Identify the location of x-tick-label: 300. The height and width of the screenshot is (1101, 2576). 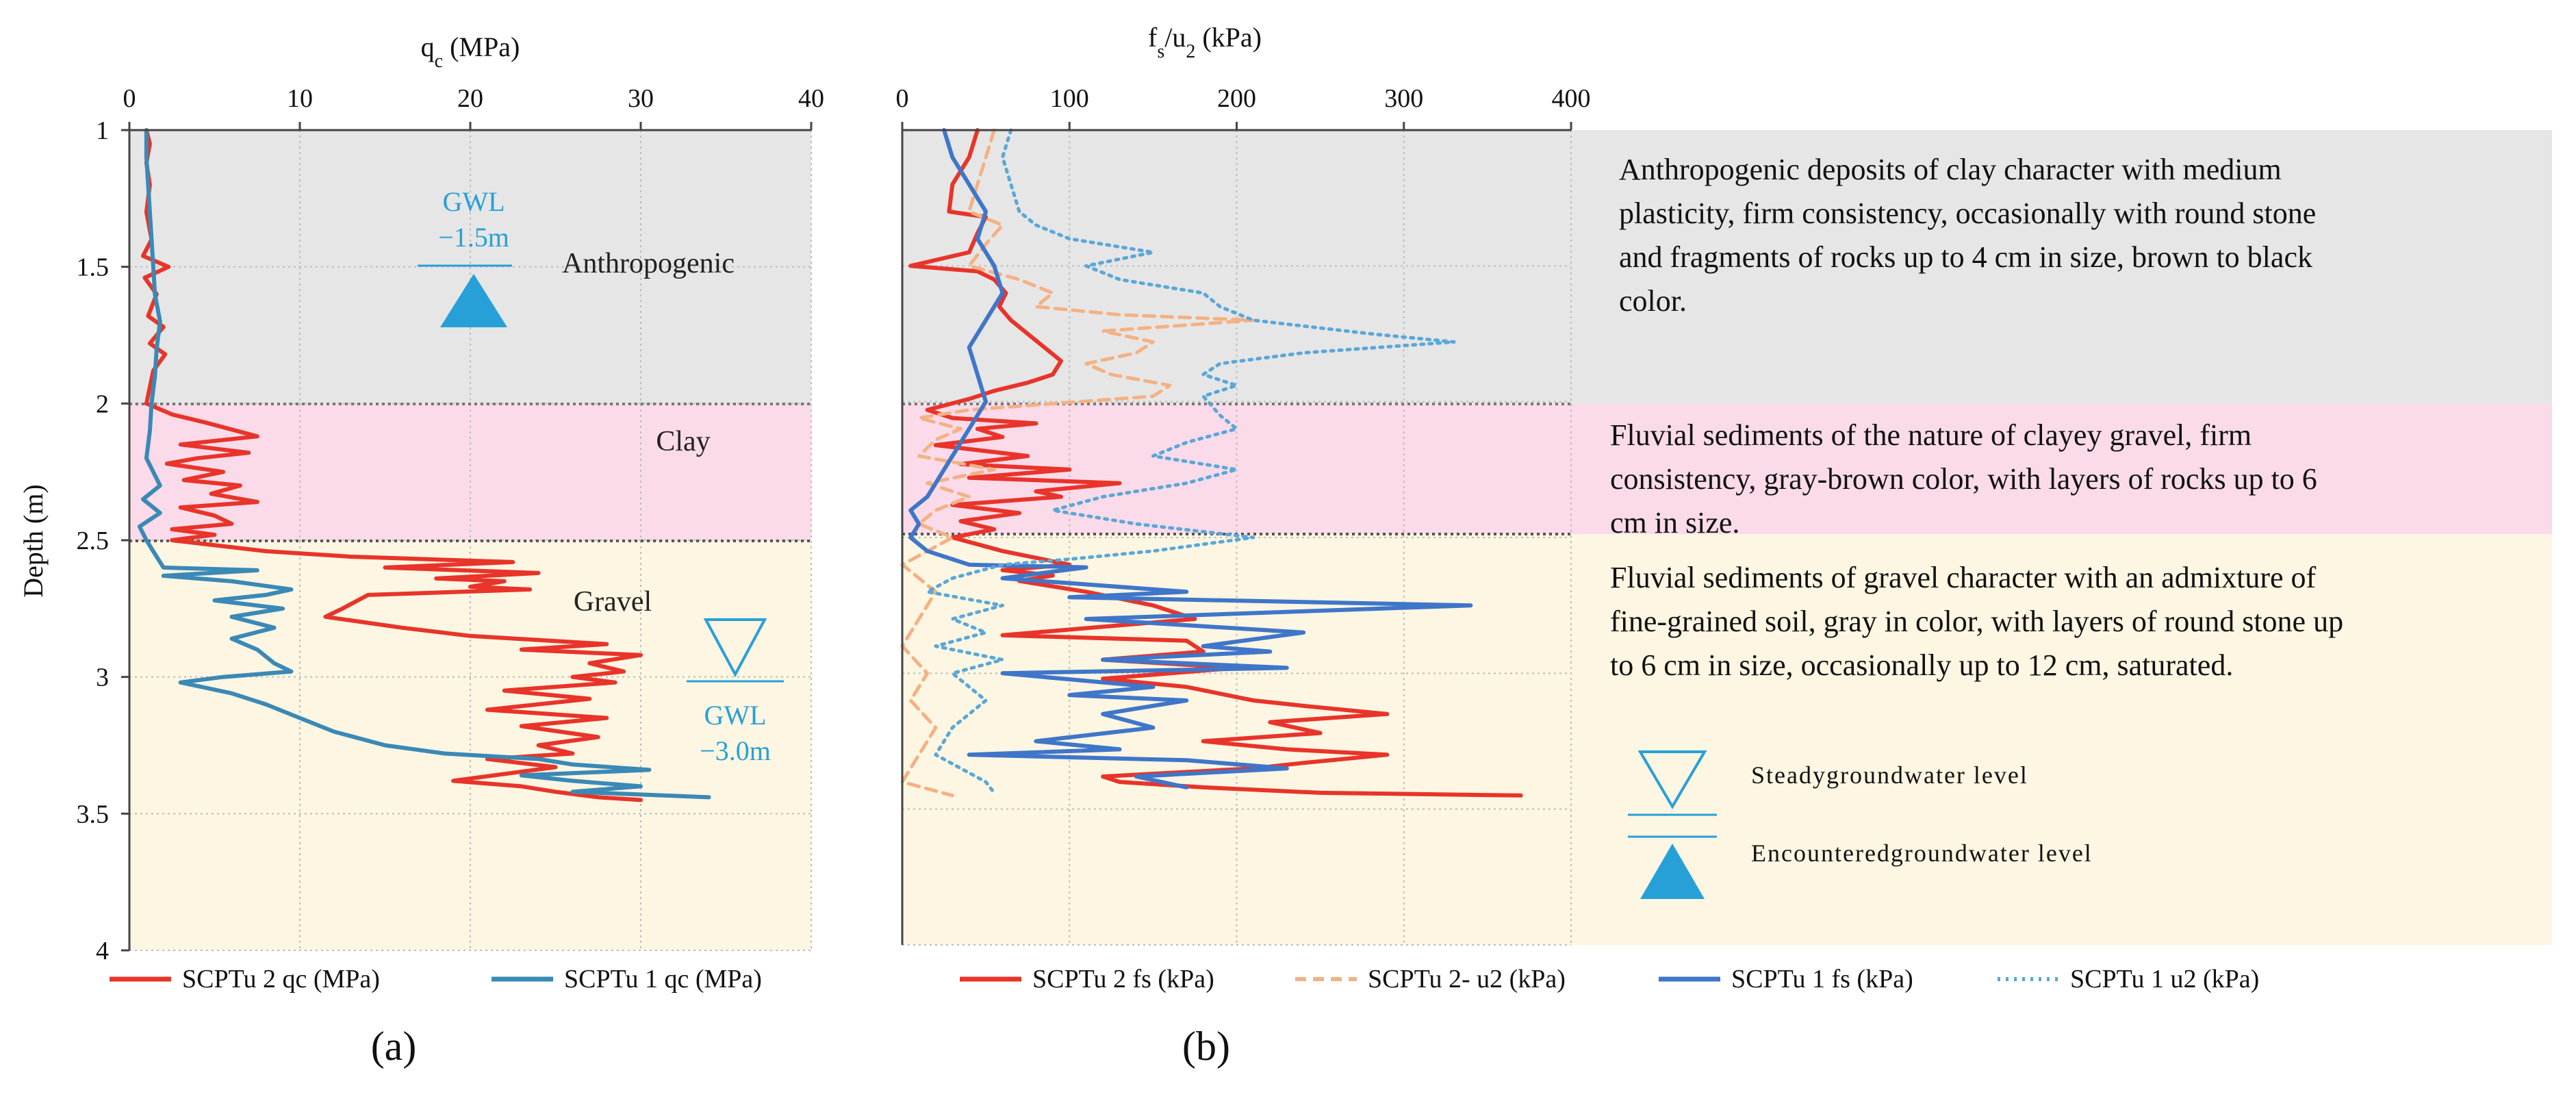
(1403, 98).